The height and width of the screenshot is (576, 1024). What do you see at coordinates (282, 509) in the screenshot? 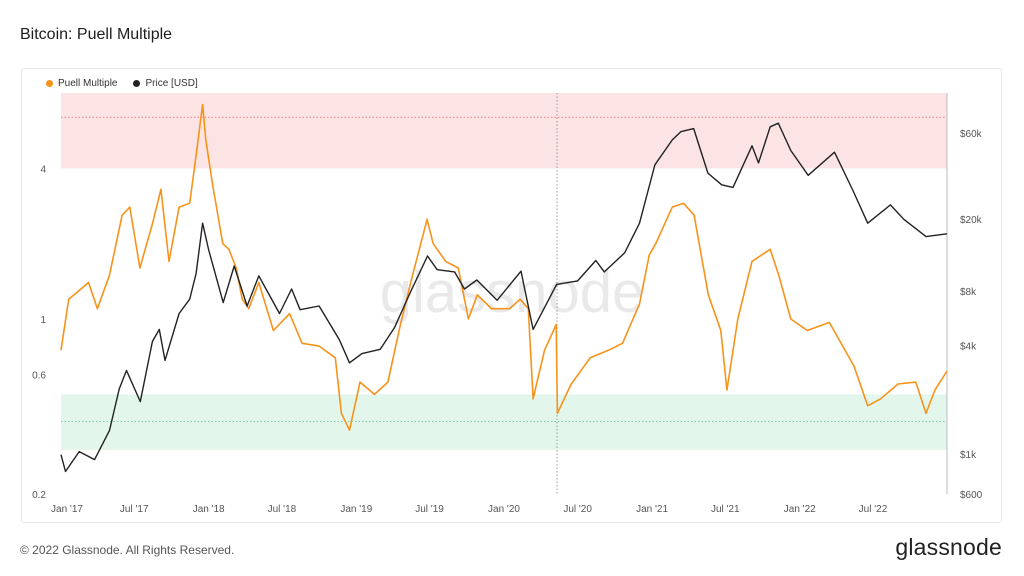
I see `x-tick-label: Jul '18` at bounding box center [282, 509].